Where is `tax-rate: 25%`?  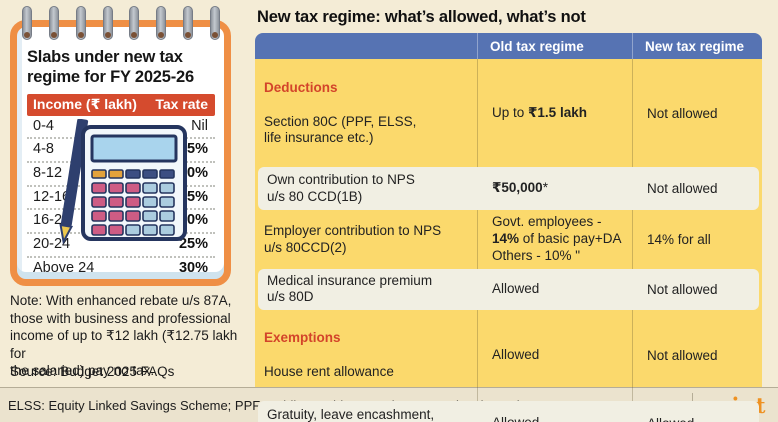
tax-rate: 25% is located at coordinates (193, 244).